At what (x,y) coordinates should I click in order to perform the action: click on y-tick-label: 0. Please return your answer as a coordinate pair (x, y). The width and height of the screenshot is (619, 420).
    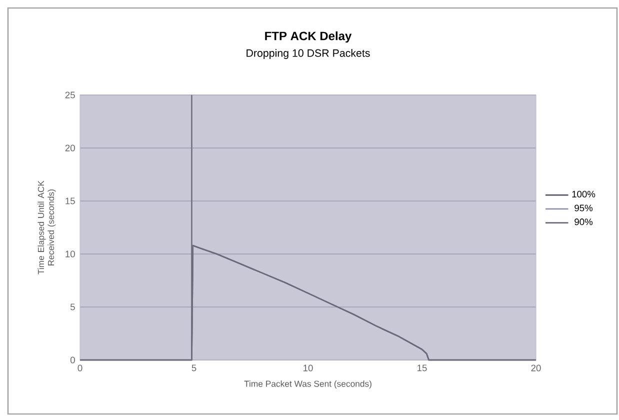
    Looking at the image, I should click on (72, 360).